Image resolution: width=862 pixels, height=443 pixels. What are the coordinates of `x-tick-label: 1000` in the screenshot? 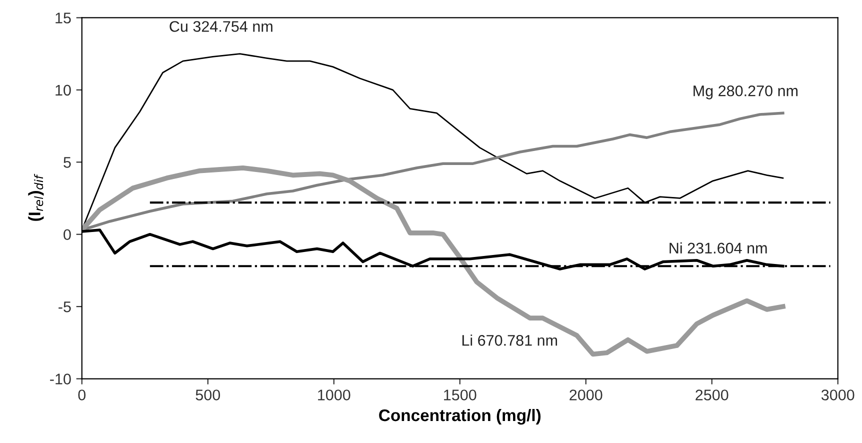 It's located at (334, 395).